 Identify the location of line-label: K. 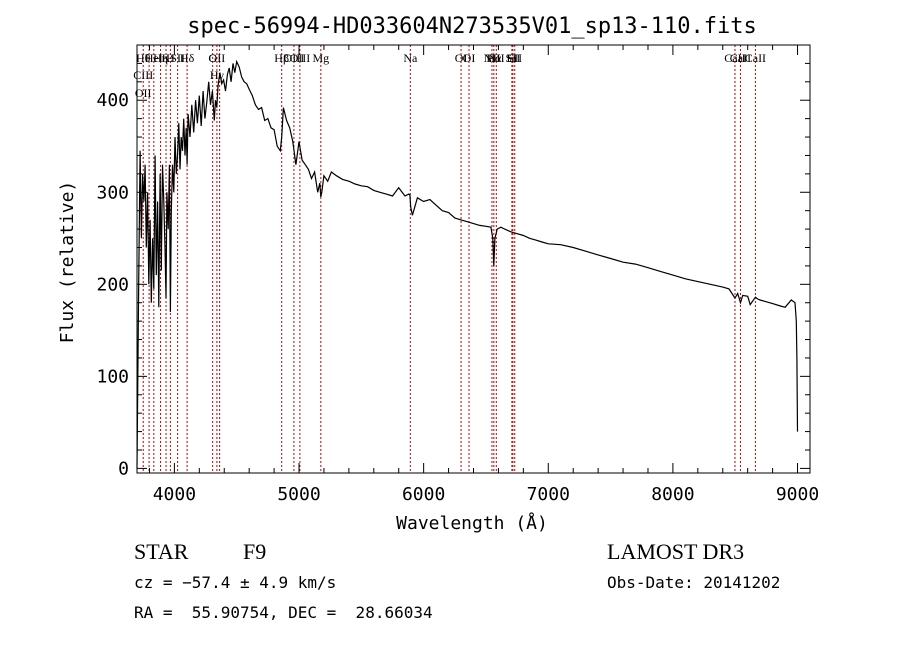
(166, 58).